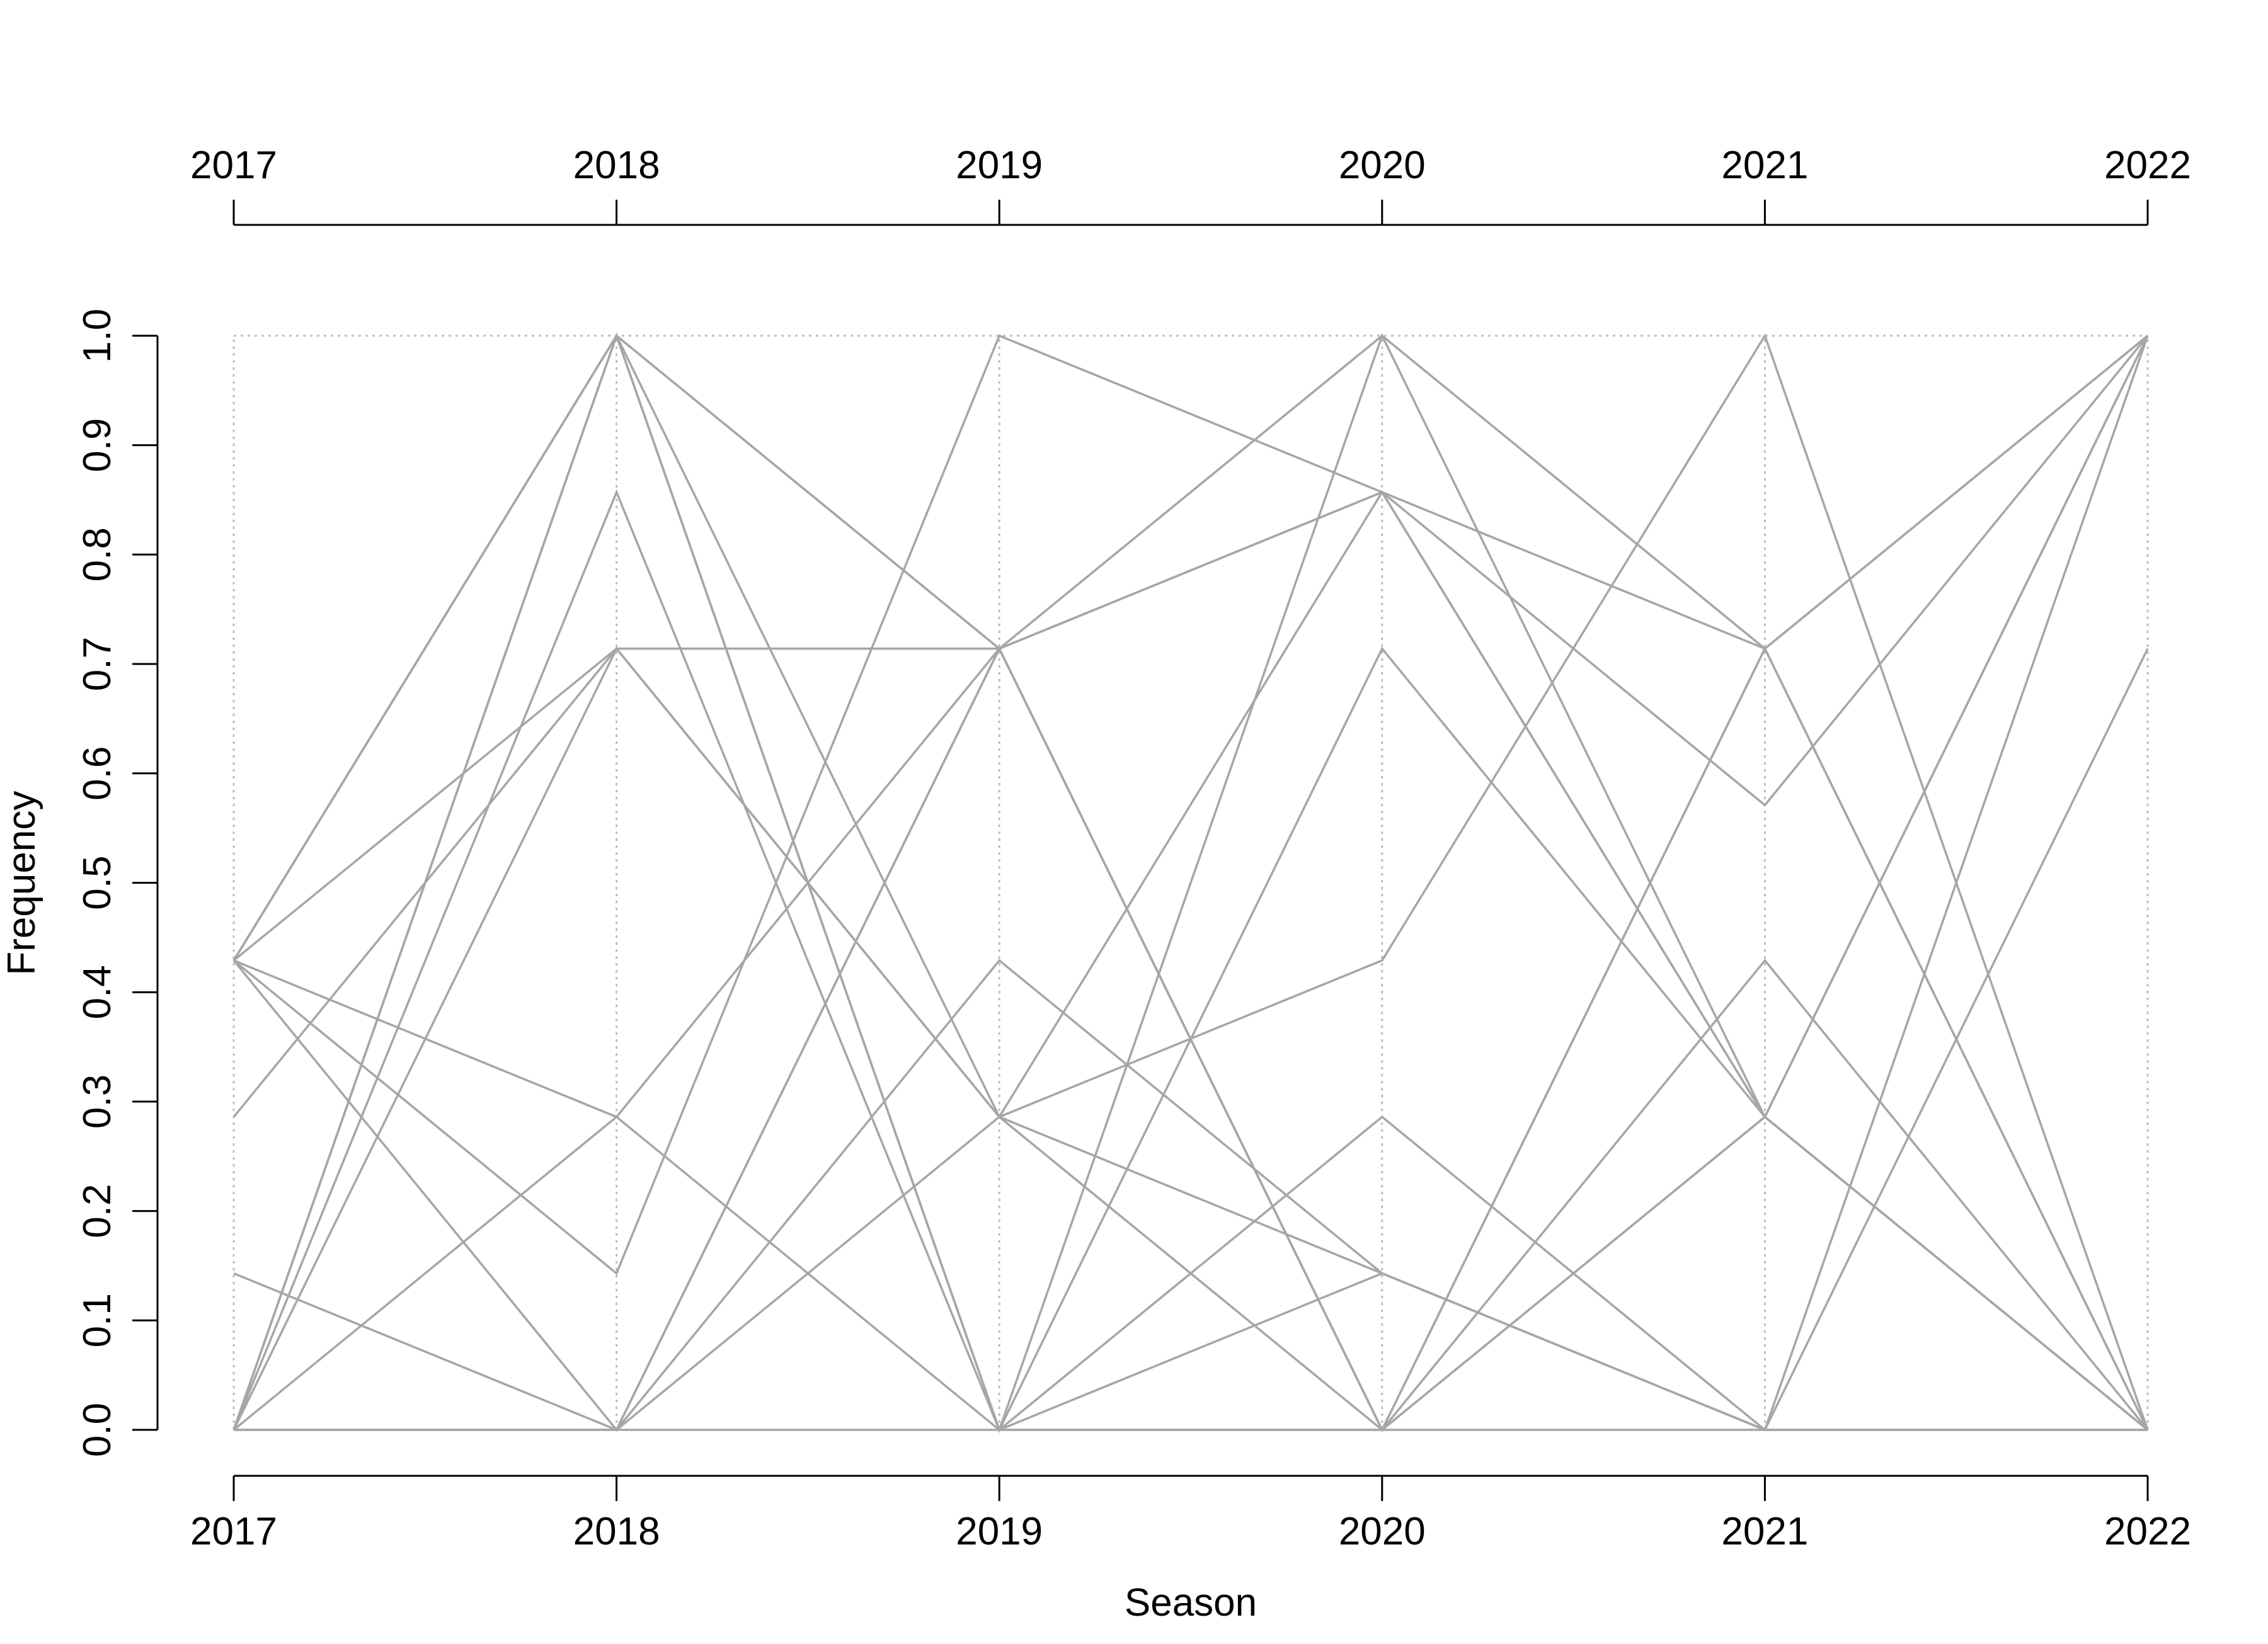 This screenshot has width=2268, height=1644. What do you see at coordinates (97, 773) in the screenshot?
I see `y-tick-label: 0.6` at bounding box center [97, 773].